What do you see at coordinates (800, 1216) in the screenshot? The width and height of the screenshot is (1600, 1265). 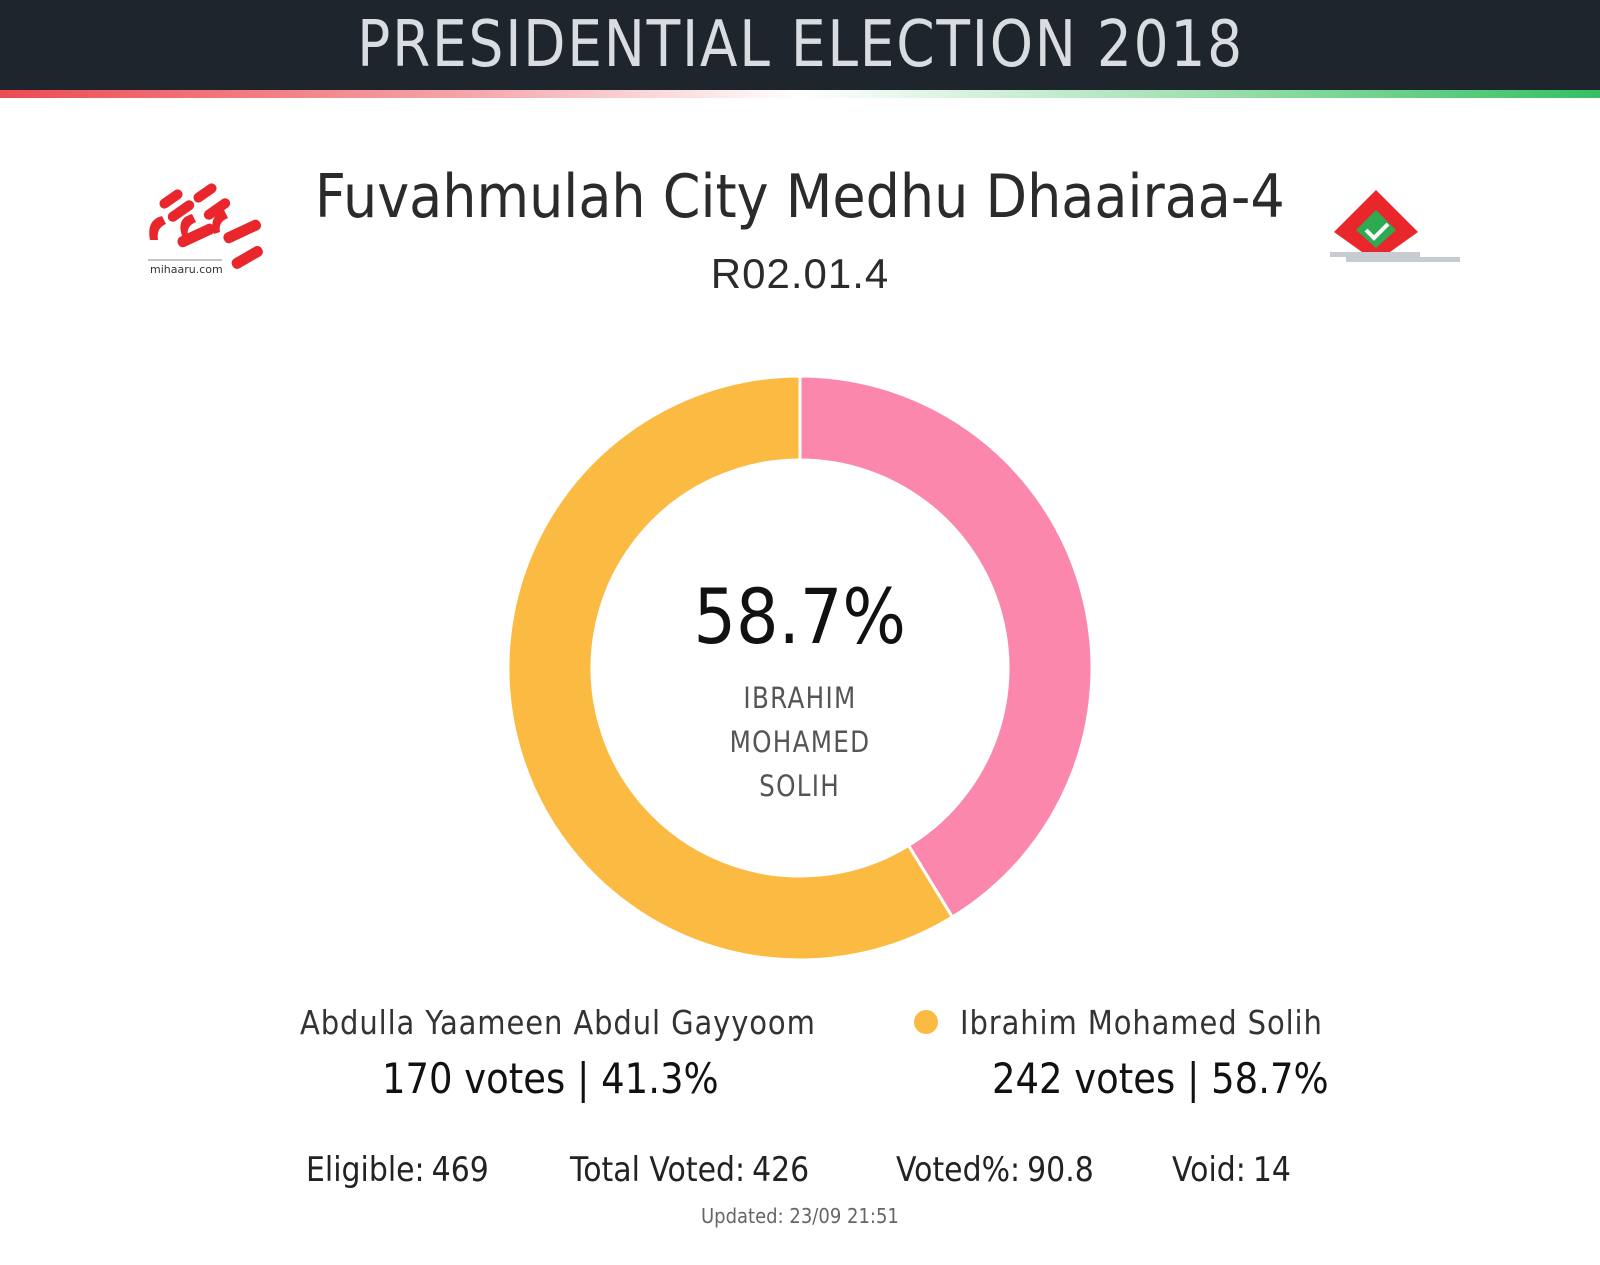 I see `updated-timestamp: Updated: 23/09 21:51` at bounding box center [800, 1216].